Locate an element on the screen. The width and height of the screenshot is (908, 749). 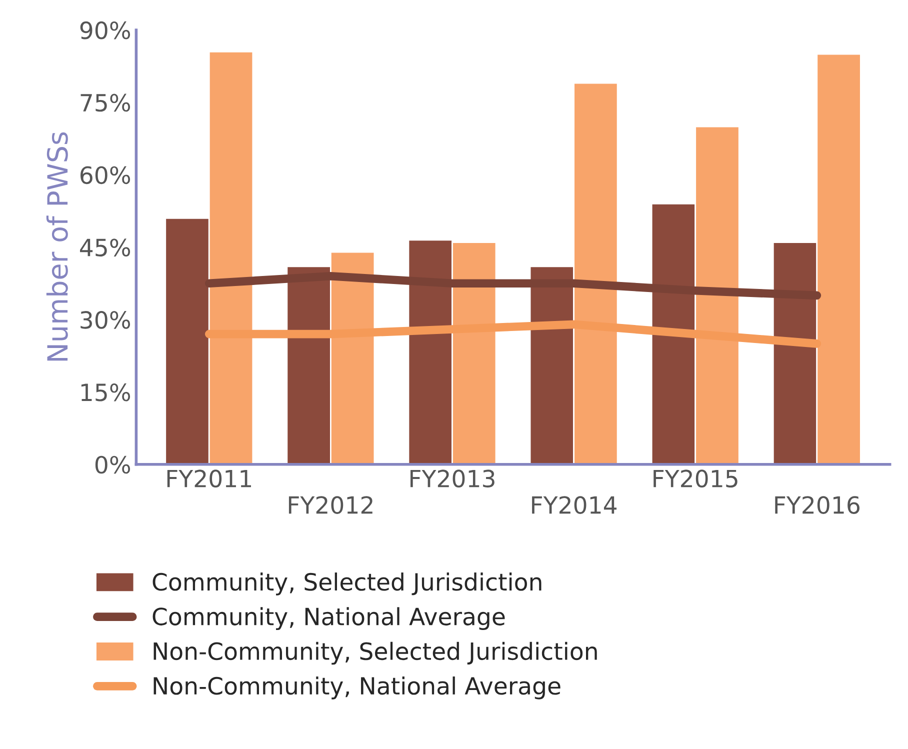
x-tick-label: FY2013 is located at coordinates (452, 479).